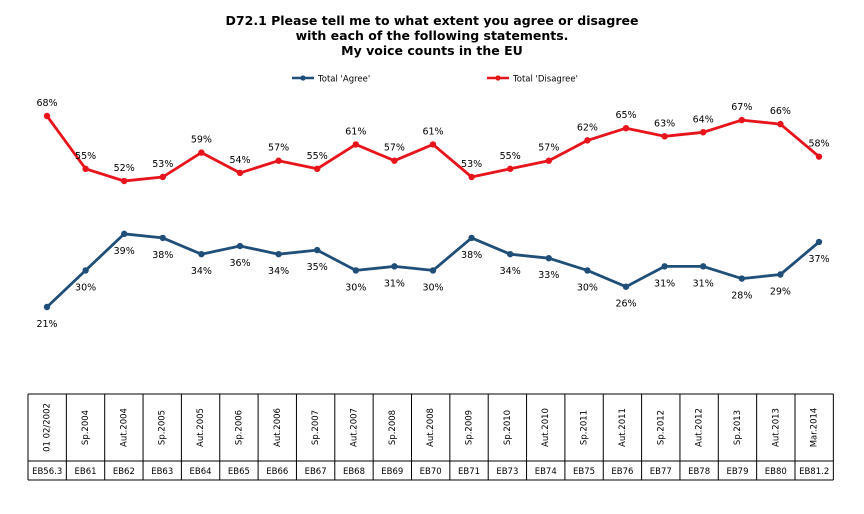 The width and height of the screenshot is (864, 514). What do you see at coordinates (239, 427) in the screenshot?
I see `x-tick-date: Sp.2006` at bounding box center [239, 427].